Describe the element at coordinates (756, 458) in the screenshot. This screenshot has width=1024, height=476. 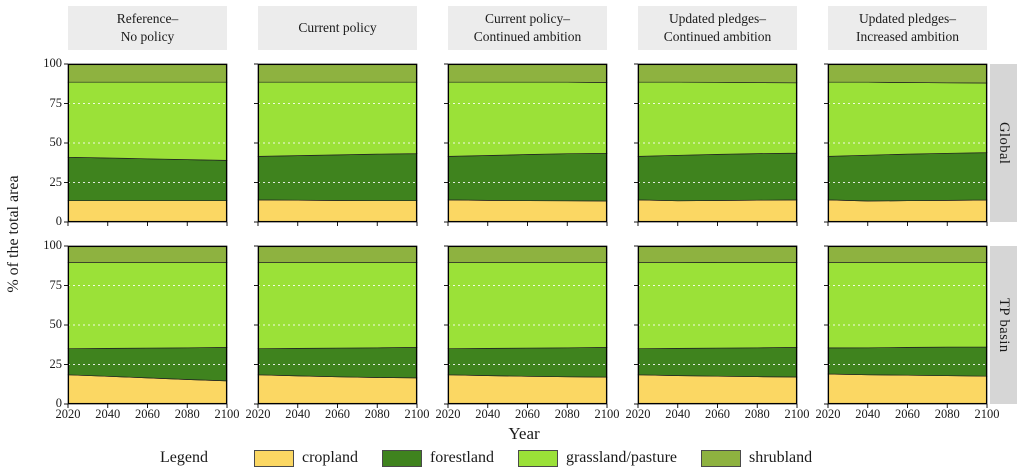
I see `legend-item-shrubland: shrubland` at that location.